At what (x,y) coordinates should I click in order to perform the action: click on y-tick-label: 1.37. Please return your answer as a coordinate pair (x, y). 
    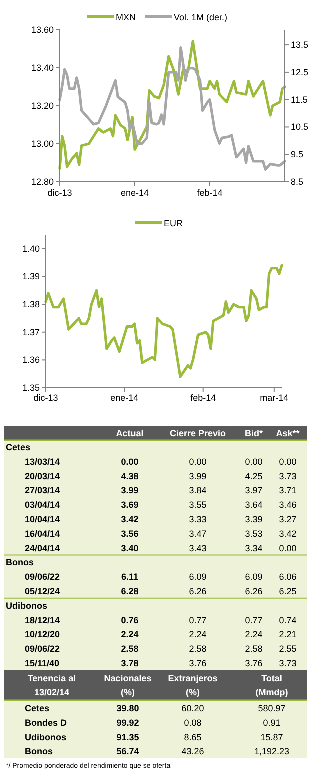
    Looking at the image, I should click on (31, 332).